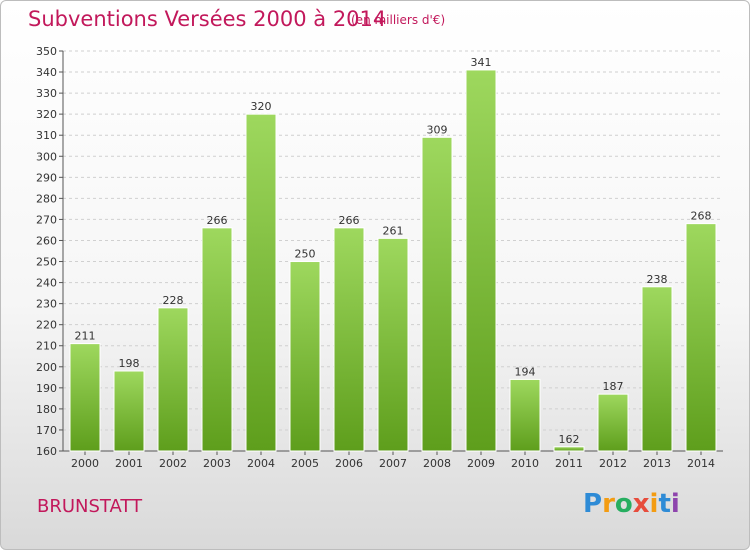 This screenshot has width=750, height=550. What do you see at coordinates (525, 371) in the screenshot?
I see `bar-value-label: 194` at bounding box center [525, 371].